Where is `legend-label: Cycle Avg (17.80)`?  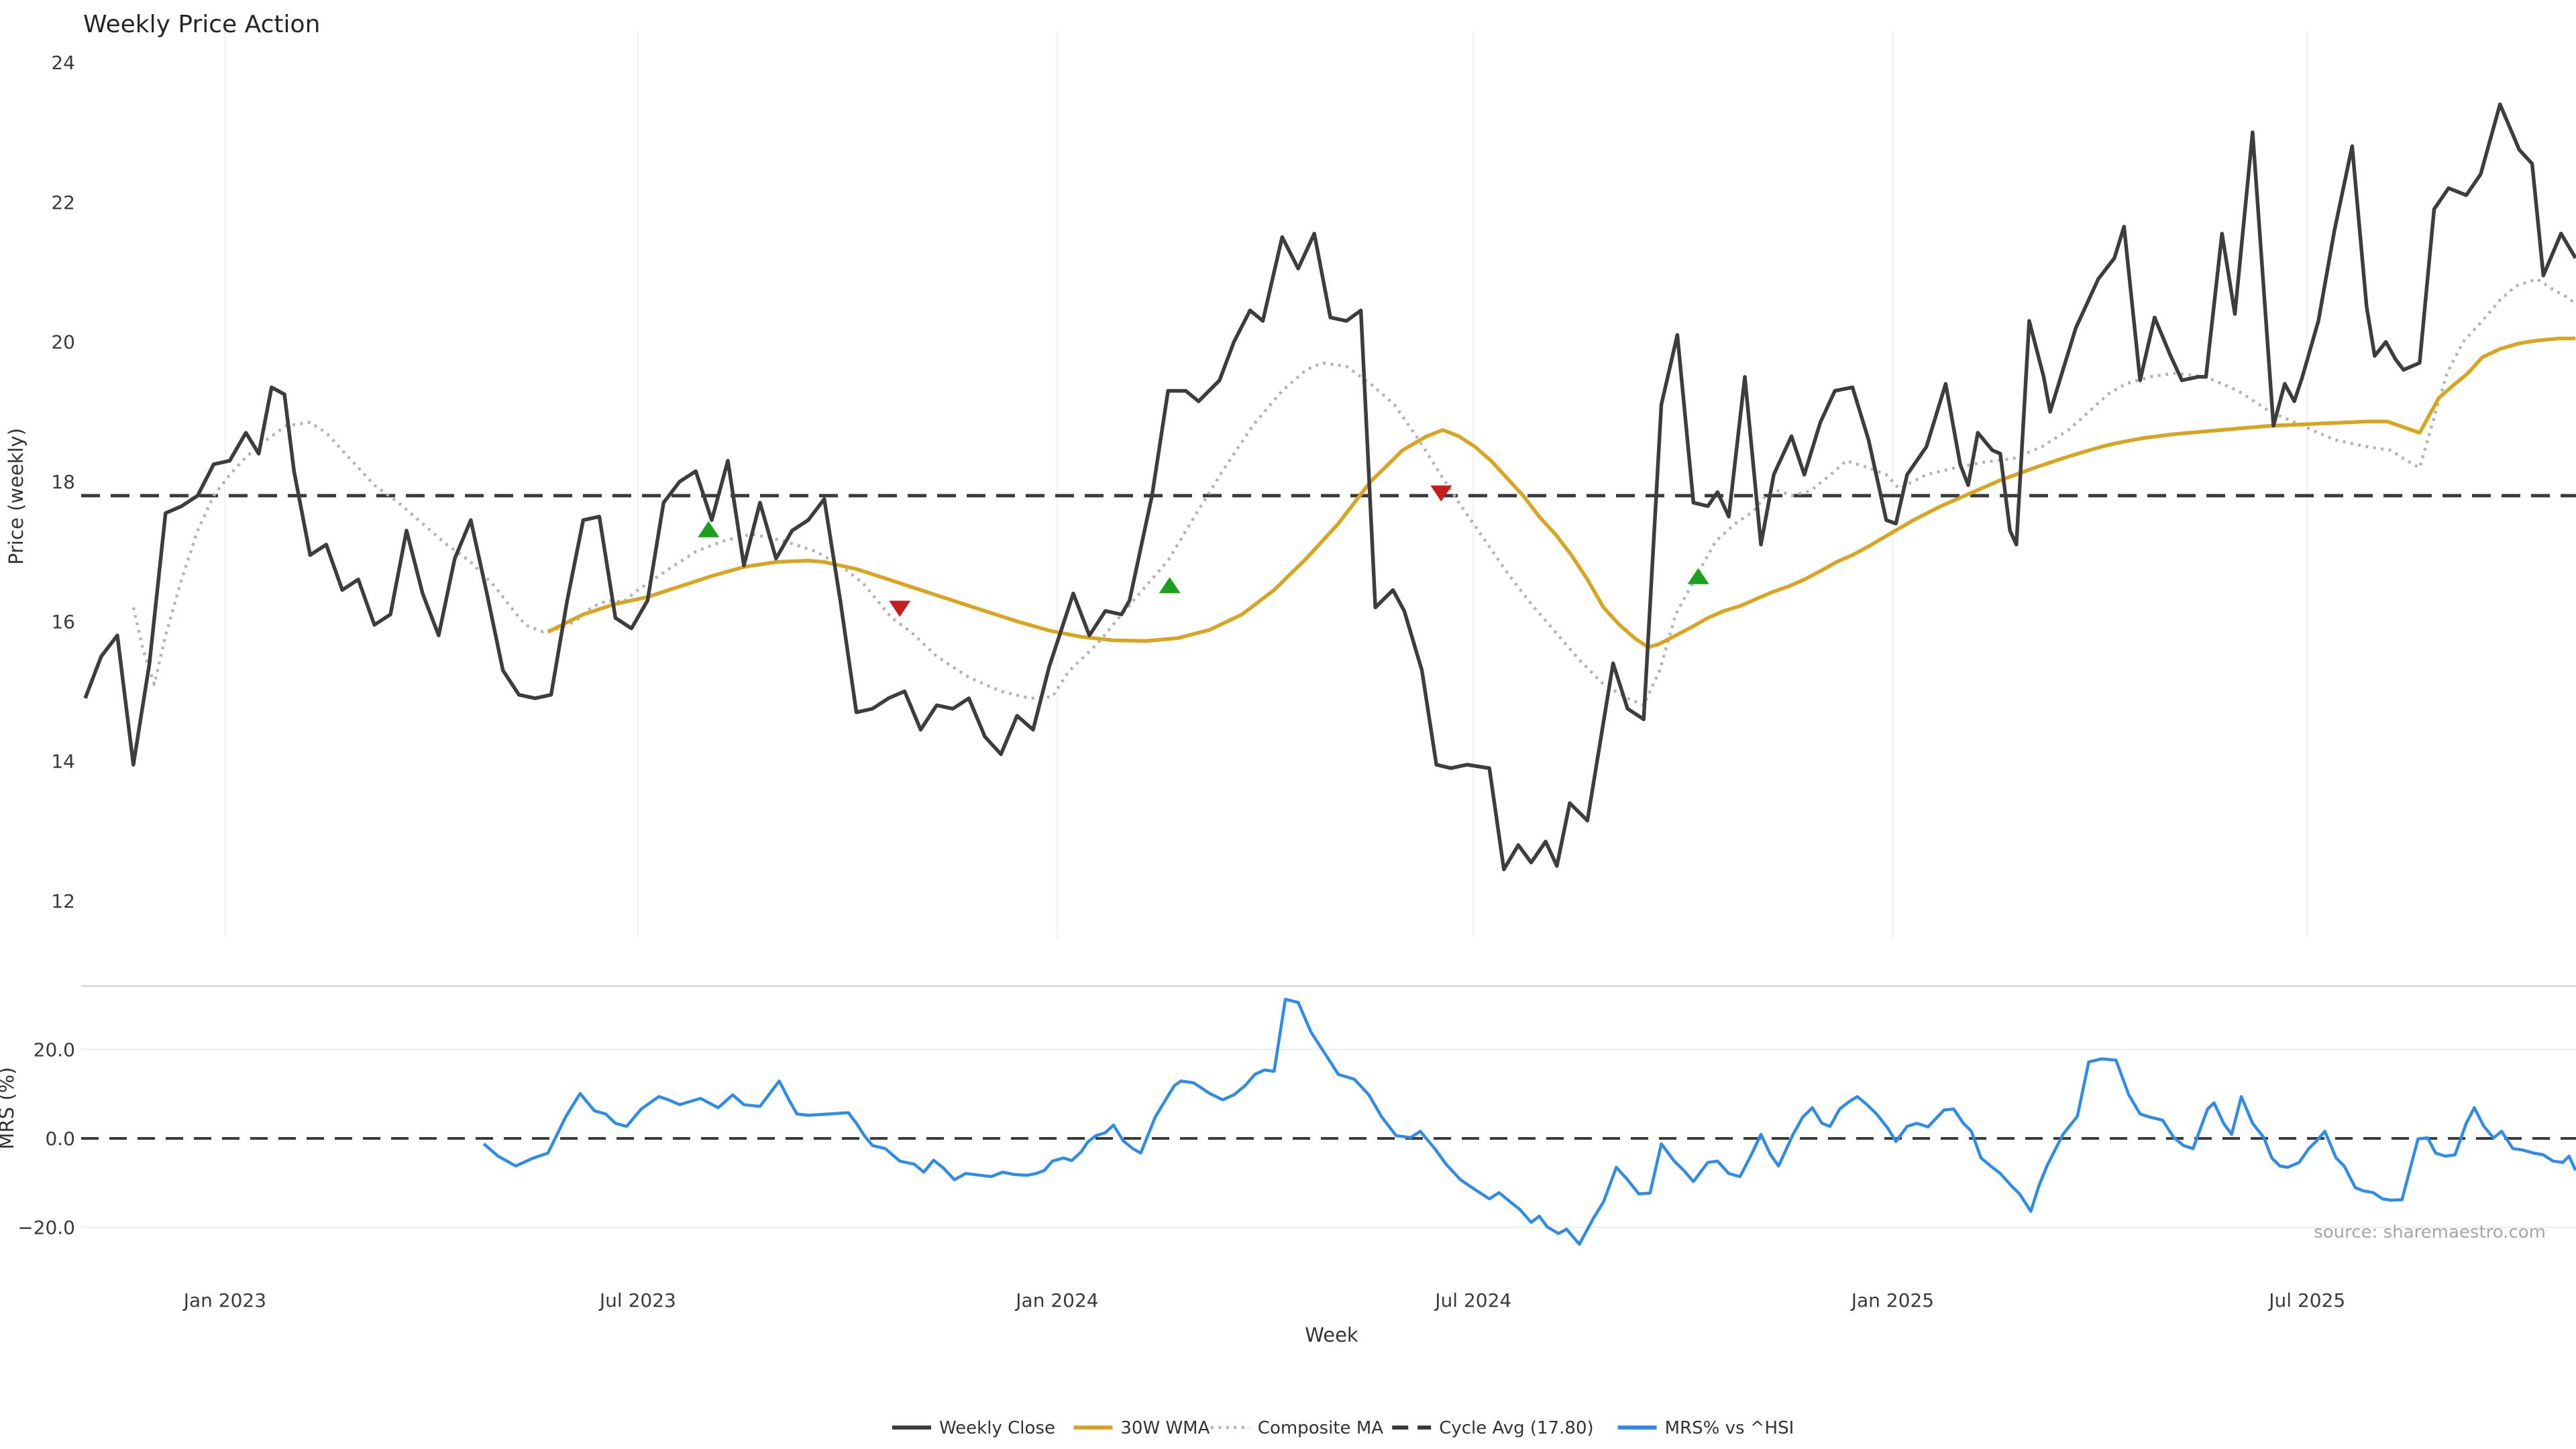 legend-label: Cycle Avg (17.80) is located at coordinates (1516, 1428).